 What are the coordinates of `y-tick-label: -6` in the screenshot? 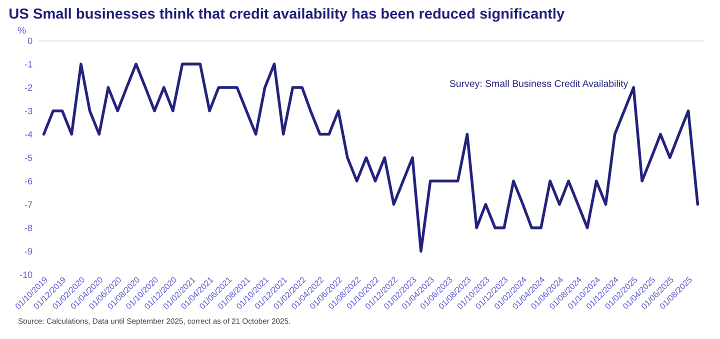 It's located at (28, 181).